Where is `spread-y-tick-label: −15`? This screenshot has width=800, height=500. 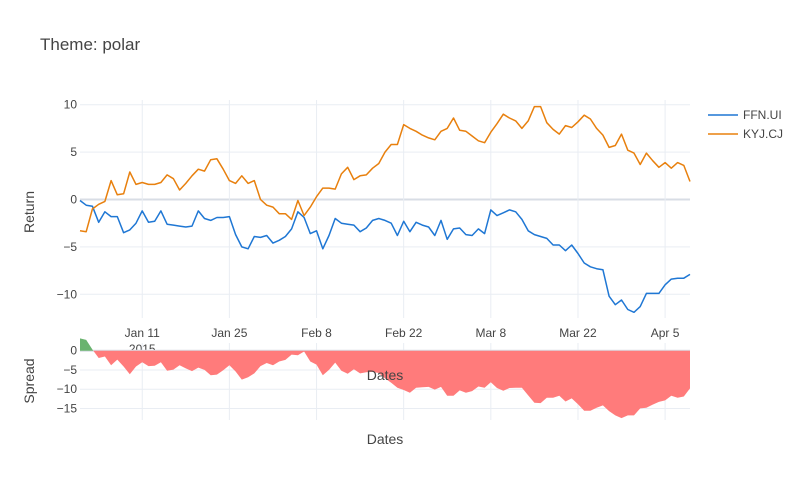 spread-y-tick-label: −15 is located at coordinates (67, 408).